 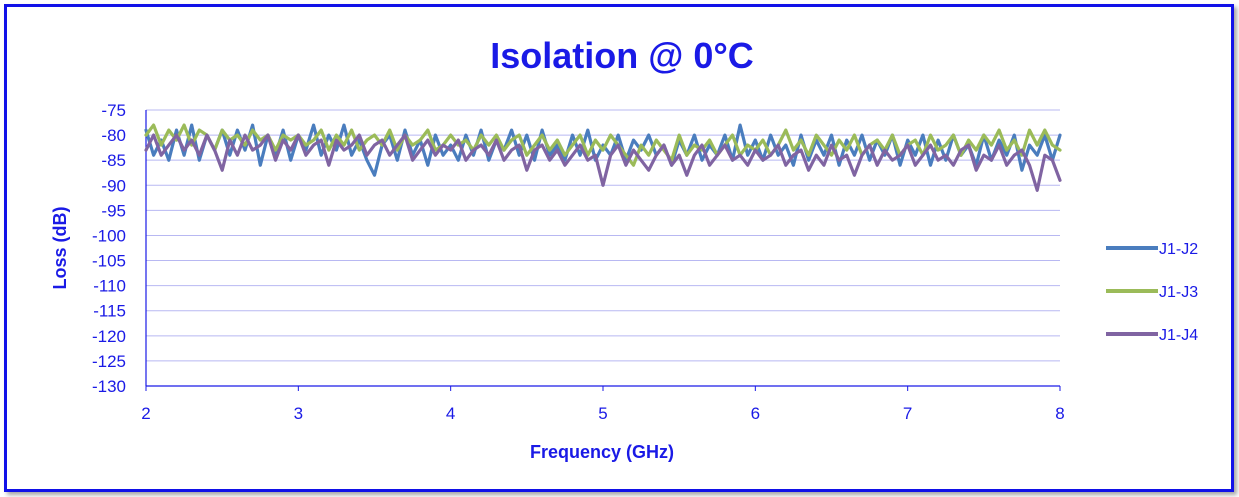 What do you see at coordinates (109, 235) in the screenshot?
I see `y-tick-label: -100` at bounding box center [109, 235].